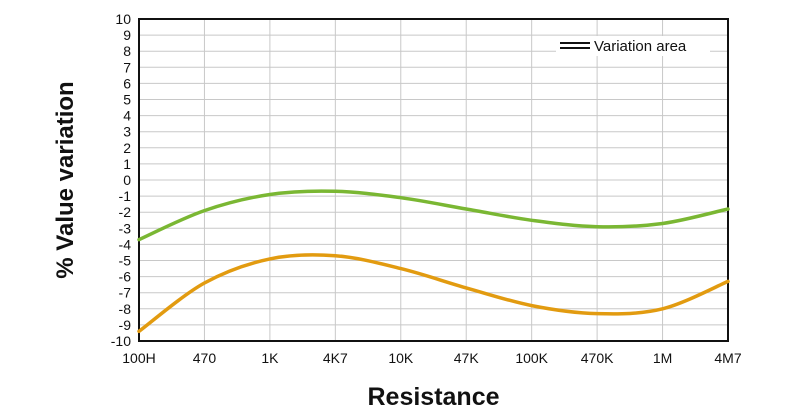 The width and height of the screenshot is (800, 420). What do you see at coordinates (125, 212) in the screenshot?
I see `y-tick-label: -2` at bounding box center [125, 212].